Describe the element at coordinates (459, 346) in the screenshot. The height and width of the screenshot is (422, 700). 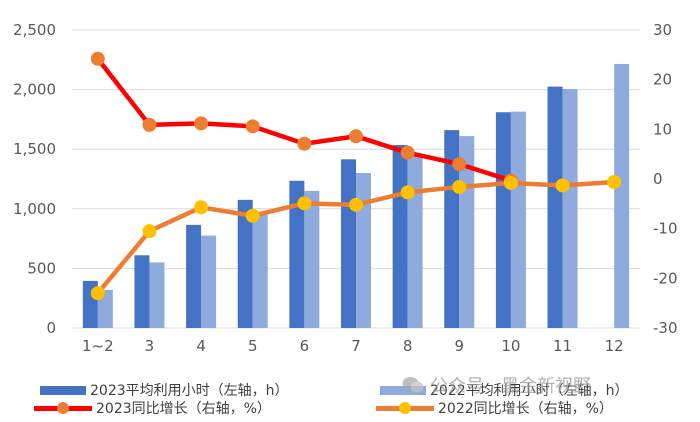
I see `x-tick-label: 9` at that location.